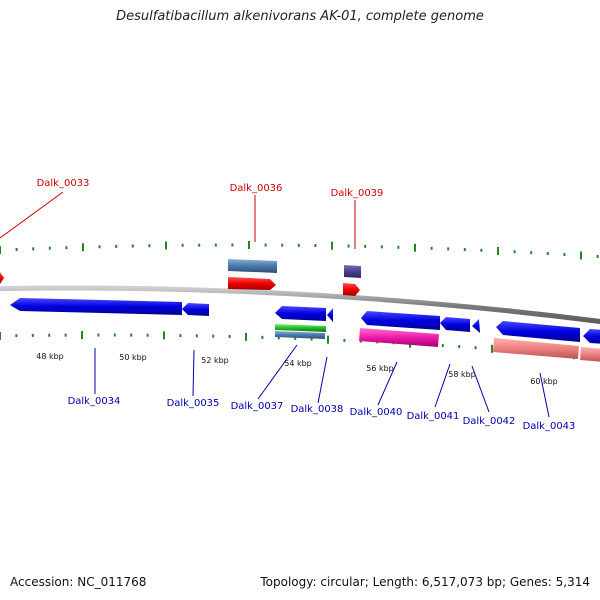 The width and height of the screenshot is (600, 600). What do you see at coordinates (399, 337) in the screenshot?
I see `gene-dalk-0040-feature` at bounding box center [399, 337].